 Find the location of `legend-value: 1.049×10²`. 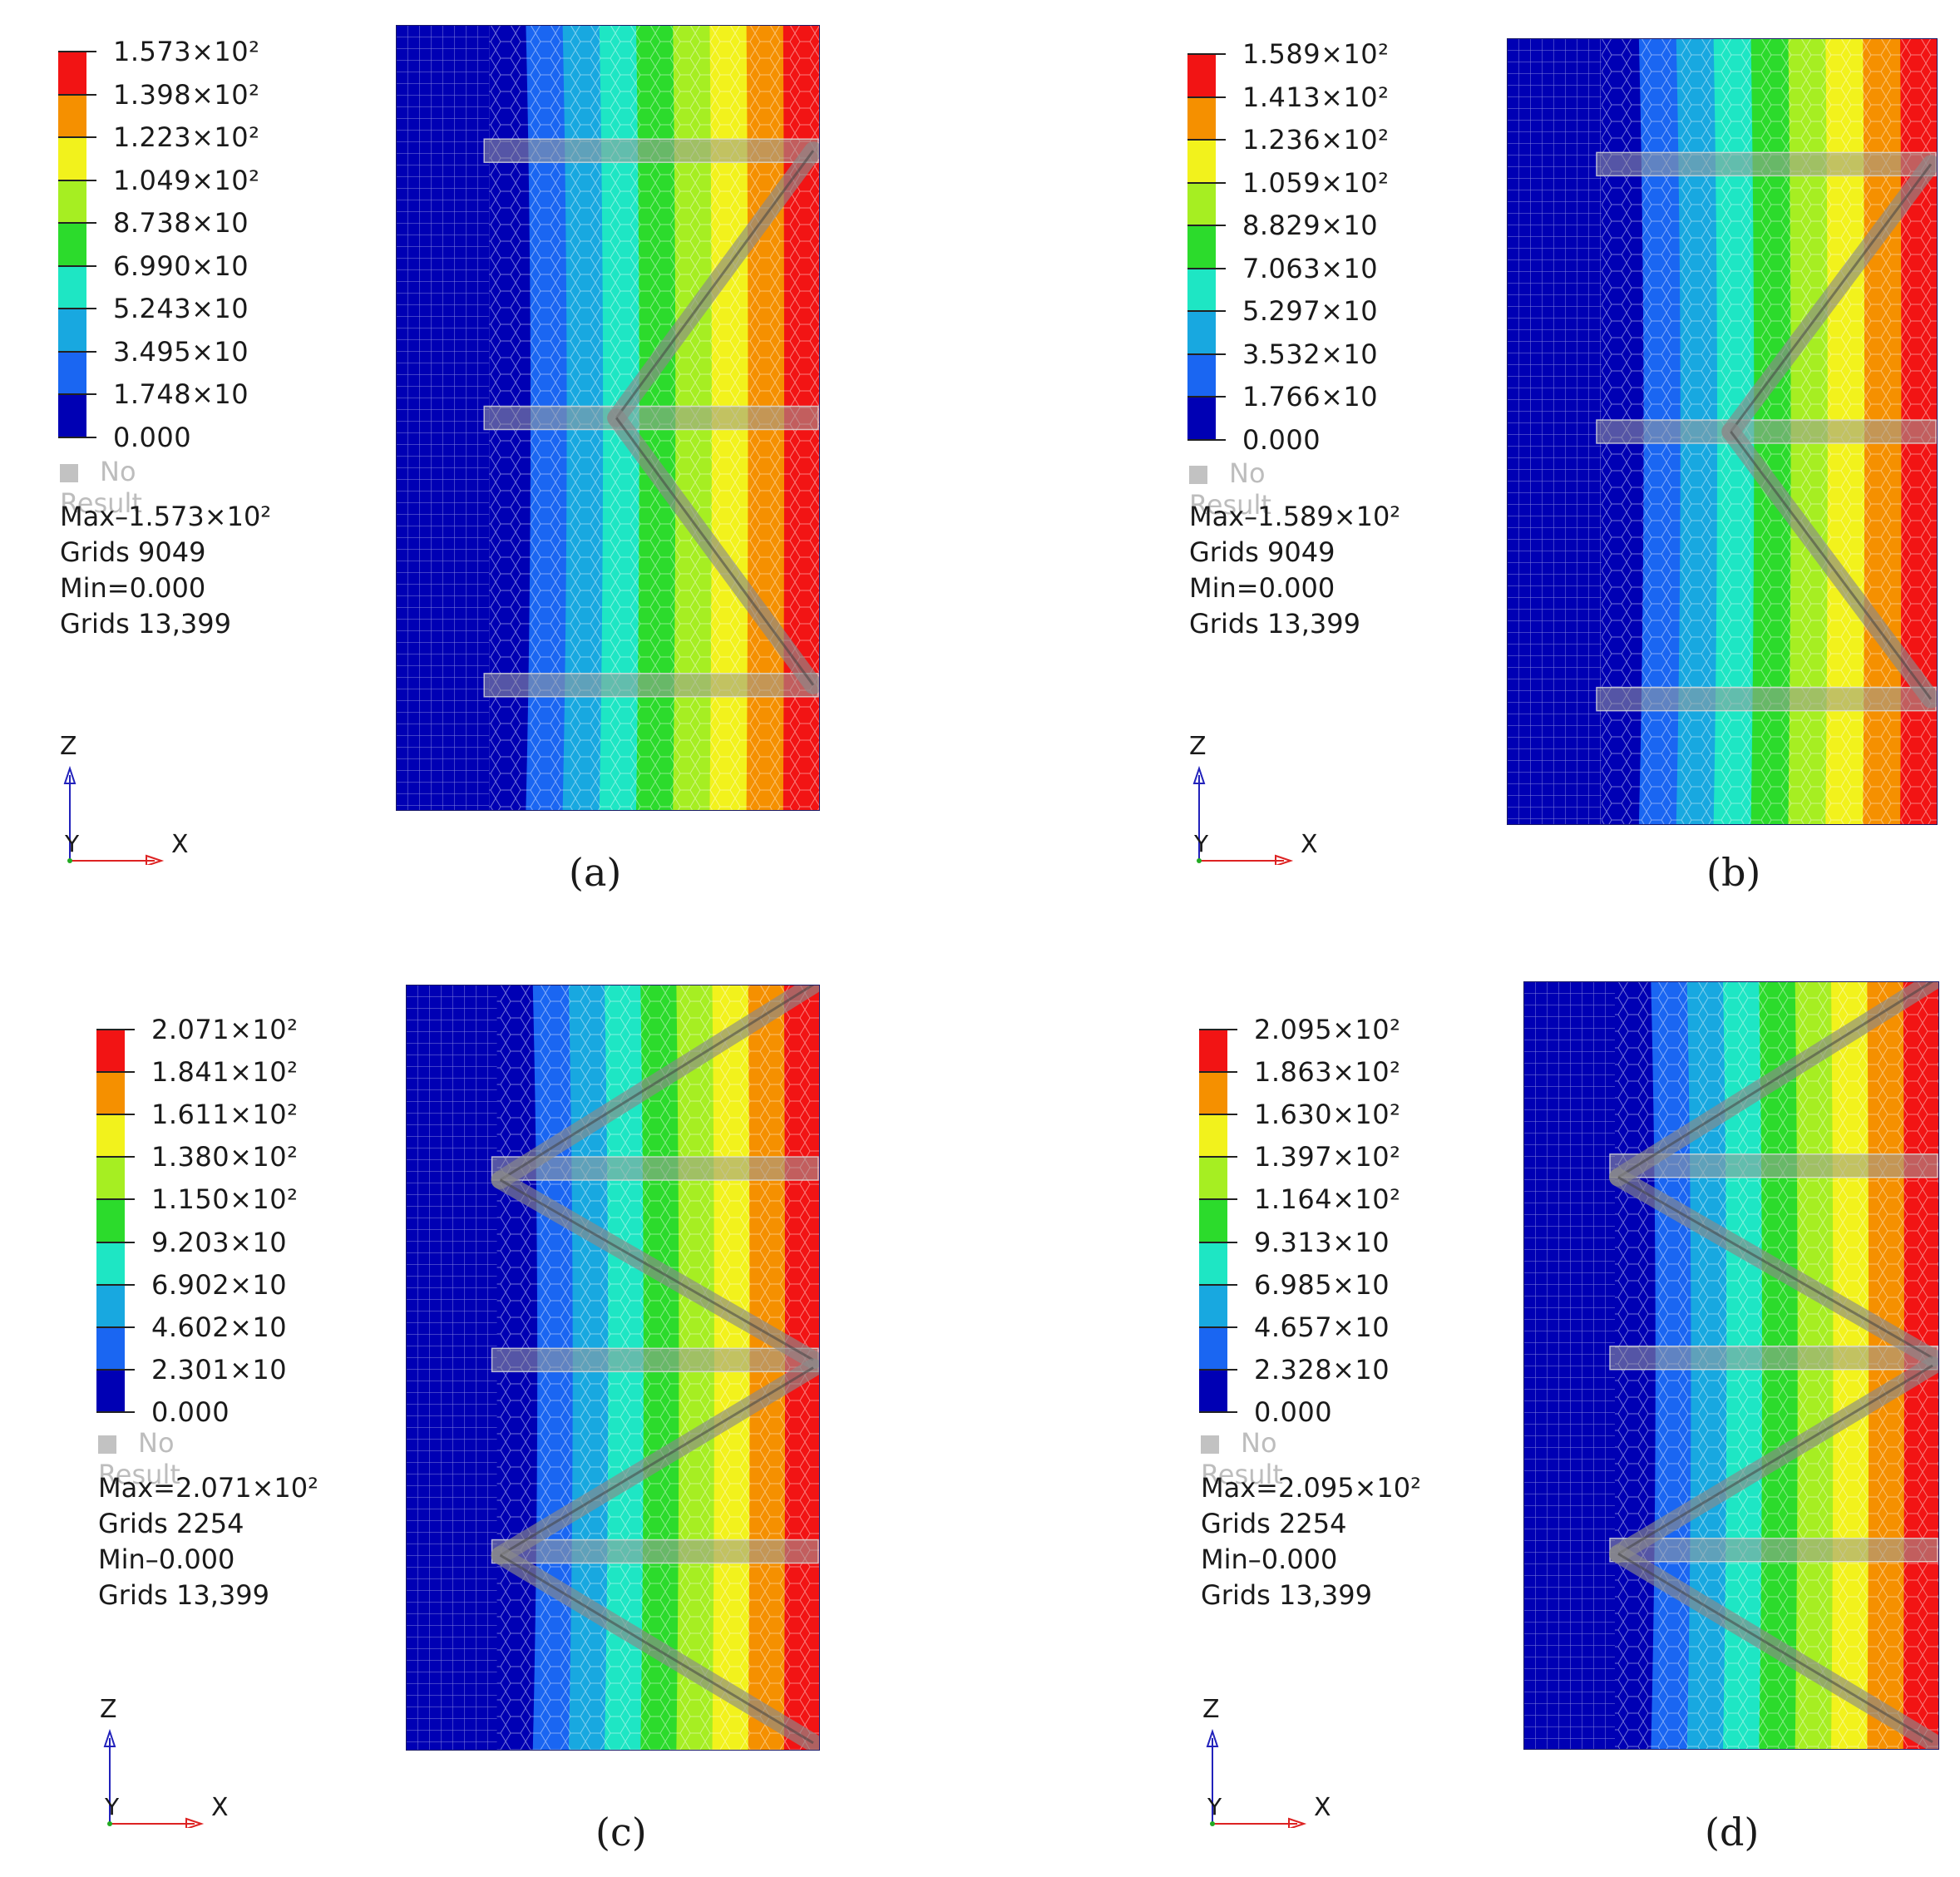

legend-value: 1.049×10² is located at coordinates (186, 180).